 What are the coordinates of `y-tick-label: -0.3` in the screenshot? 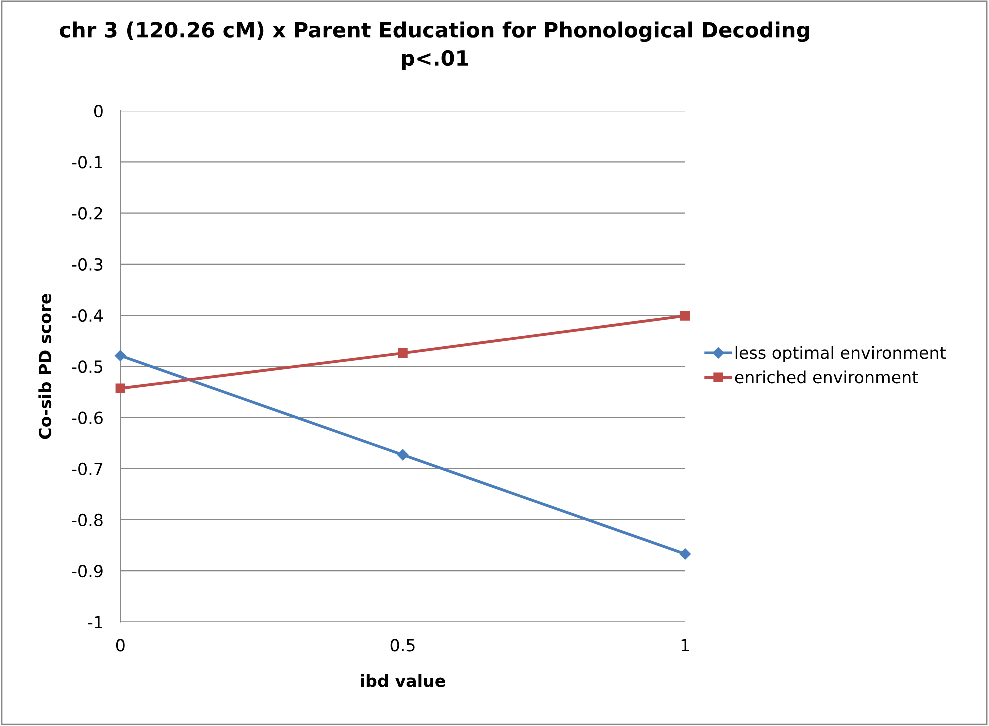 It's located at (87, 264).